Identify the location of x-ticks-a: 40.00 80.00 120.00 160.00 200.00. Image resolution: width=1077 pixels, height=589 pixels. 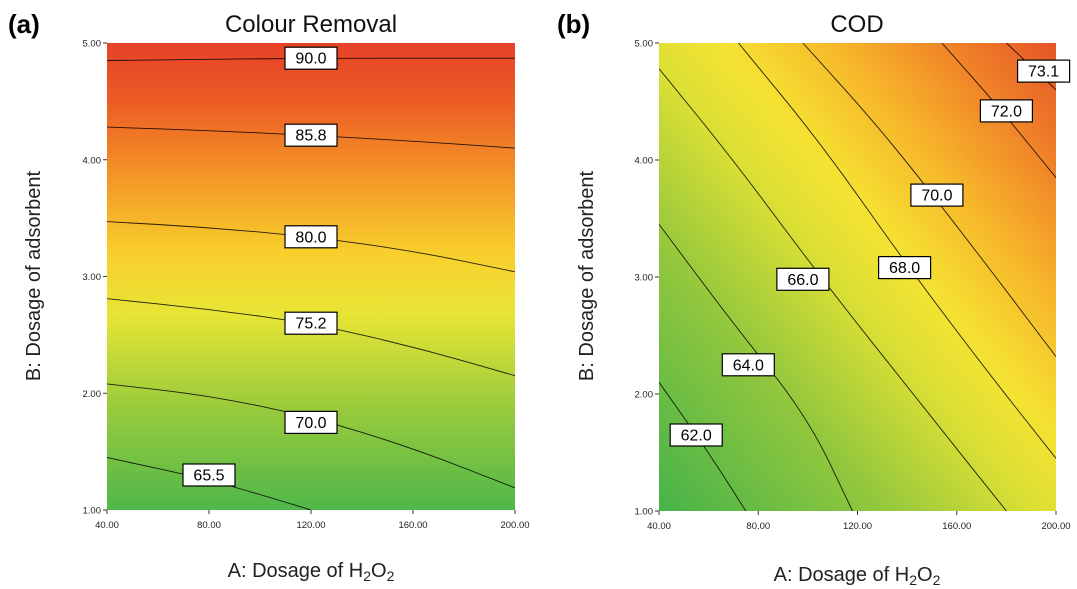
(312, 520).